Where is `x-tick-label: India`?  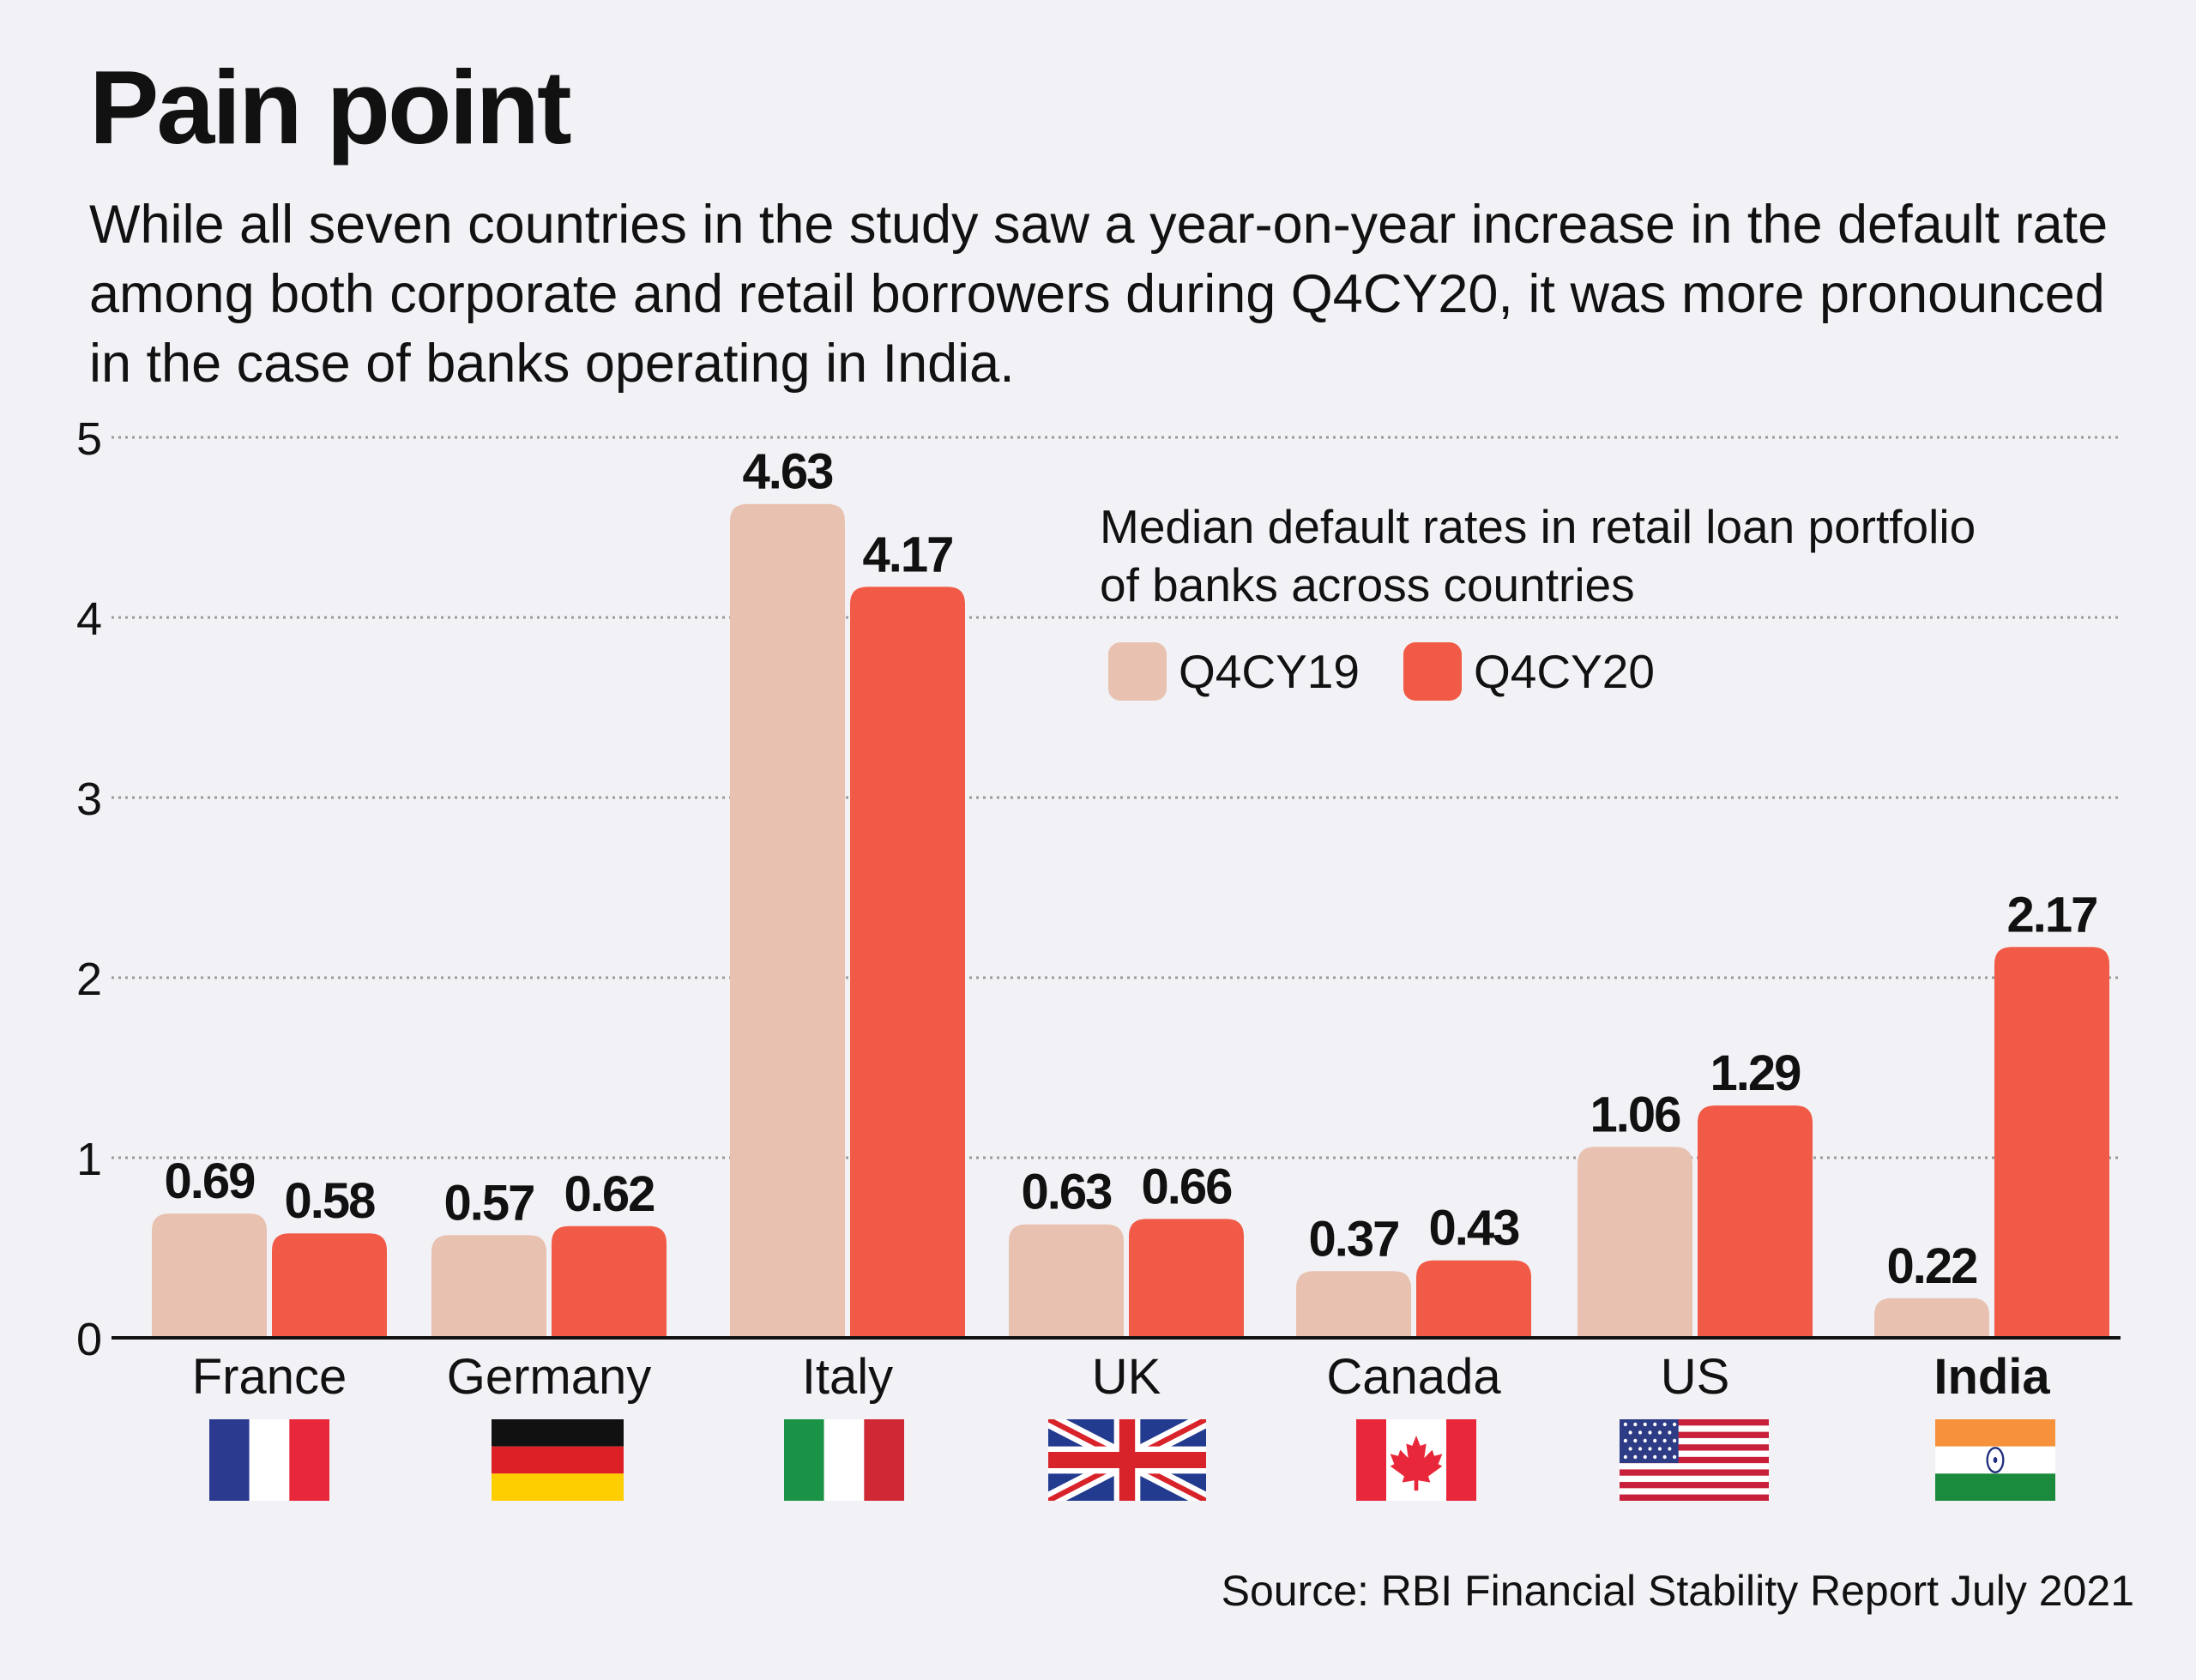 x-tick-label: India is located at coordinates (1992, 1377).